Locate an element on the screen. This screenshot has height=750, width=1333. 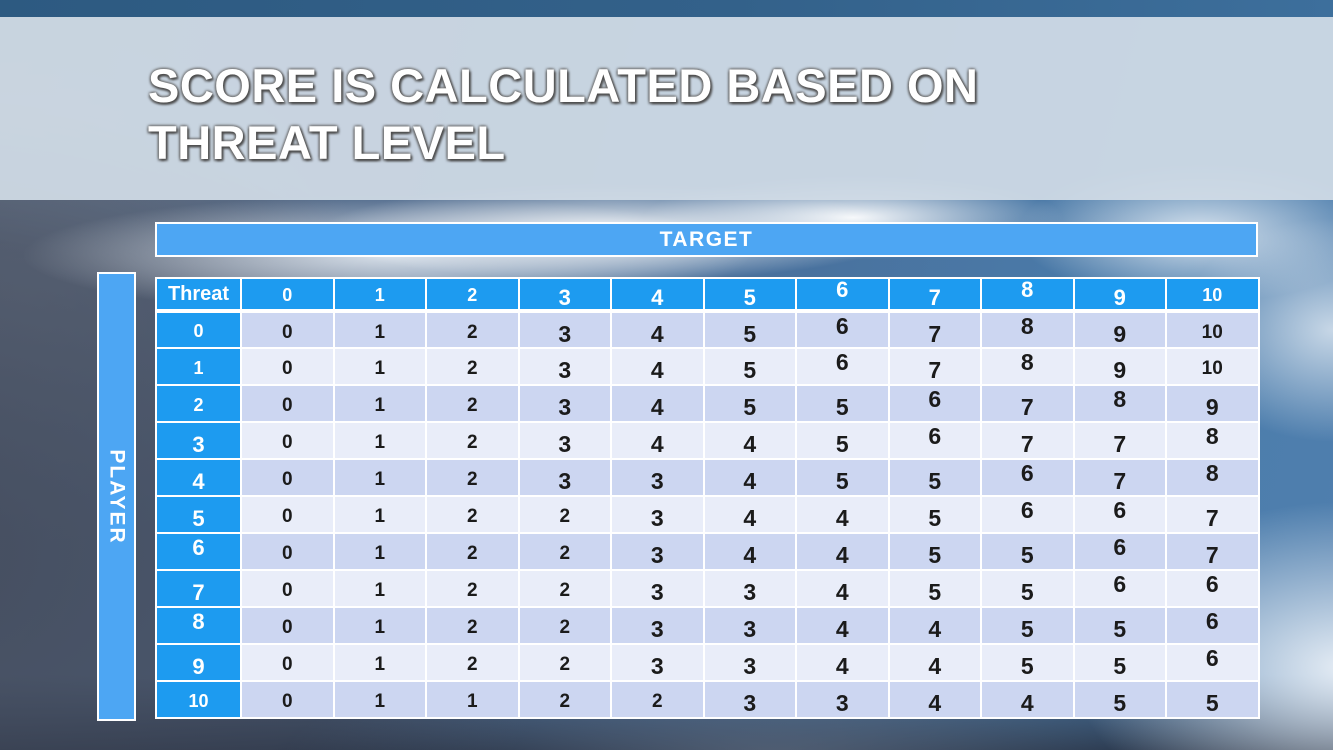
player-threat-row-header: 9 is located at coordinates (198, 662).